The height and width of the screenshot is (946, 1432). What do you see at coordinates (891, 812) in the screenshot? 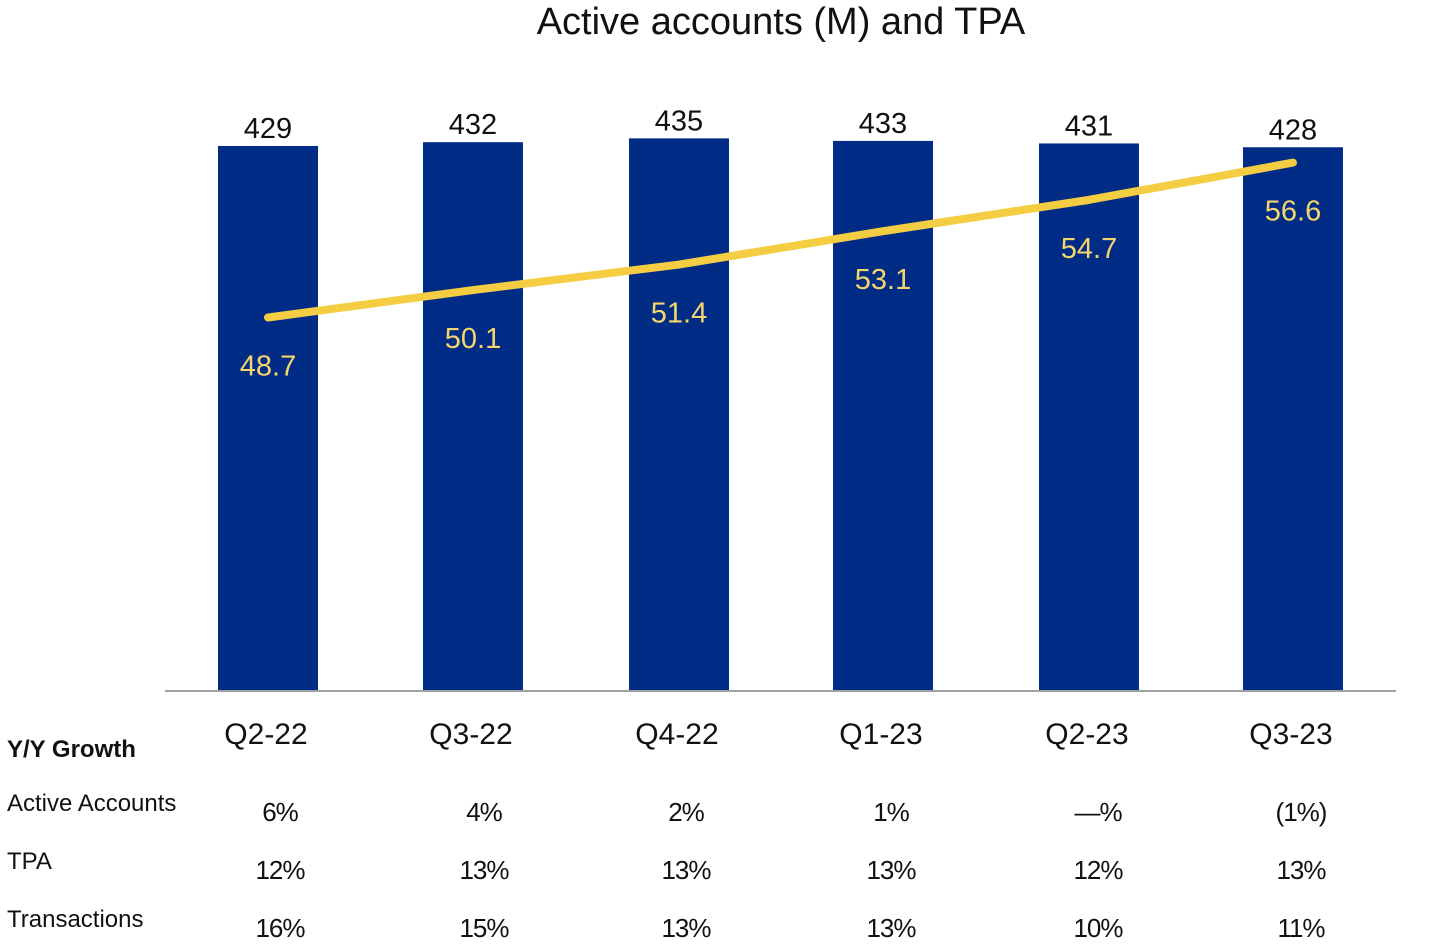
I see `table-cell: 1%` at bounding box center [891, 812].